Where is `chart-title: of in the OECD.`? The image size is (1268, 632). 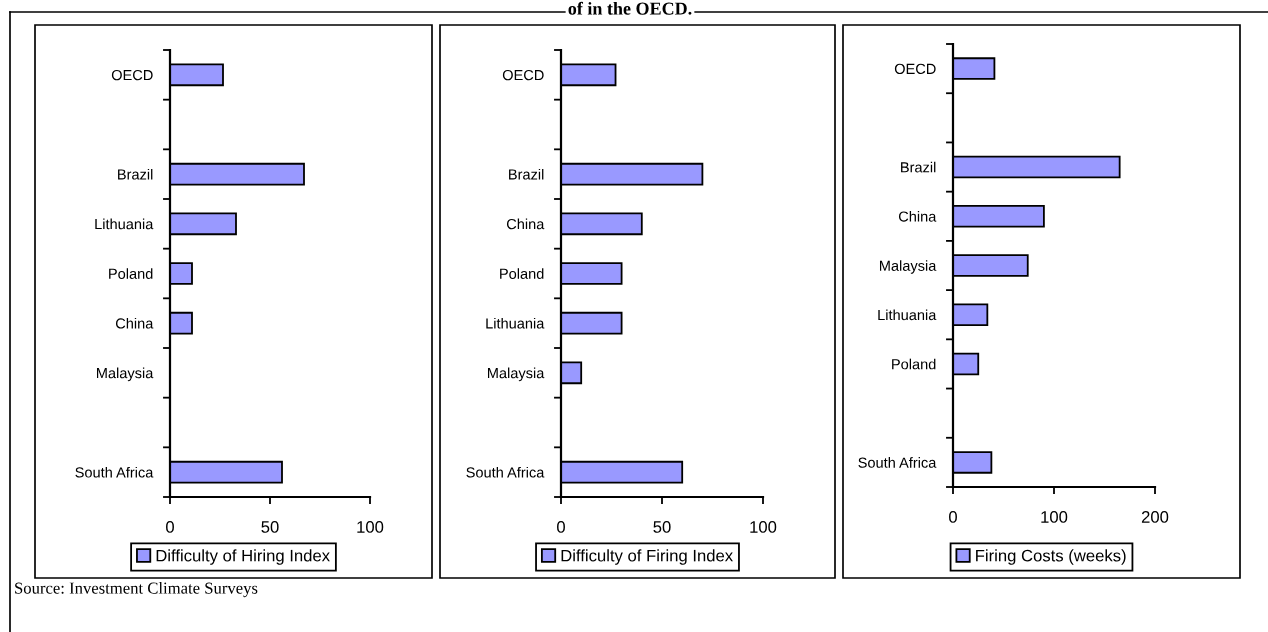
chart-title: of in the OECD. is located at coordinates (630, 8).